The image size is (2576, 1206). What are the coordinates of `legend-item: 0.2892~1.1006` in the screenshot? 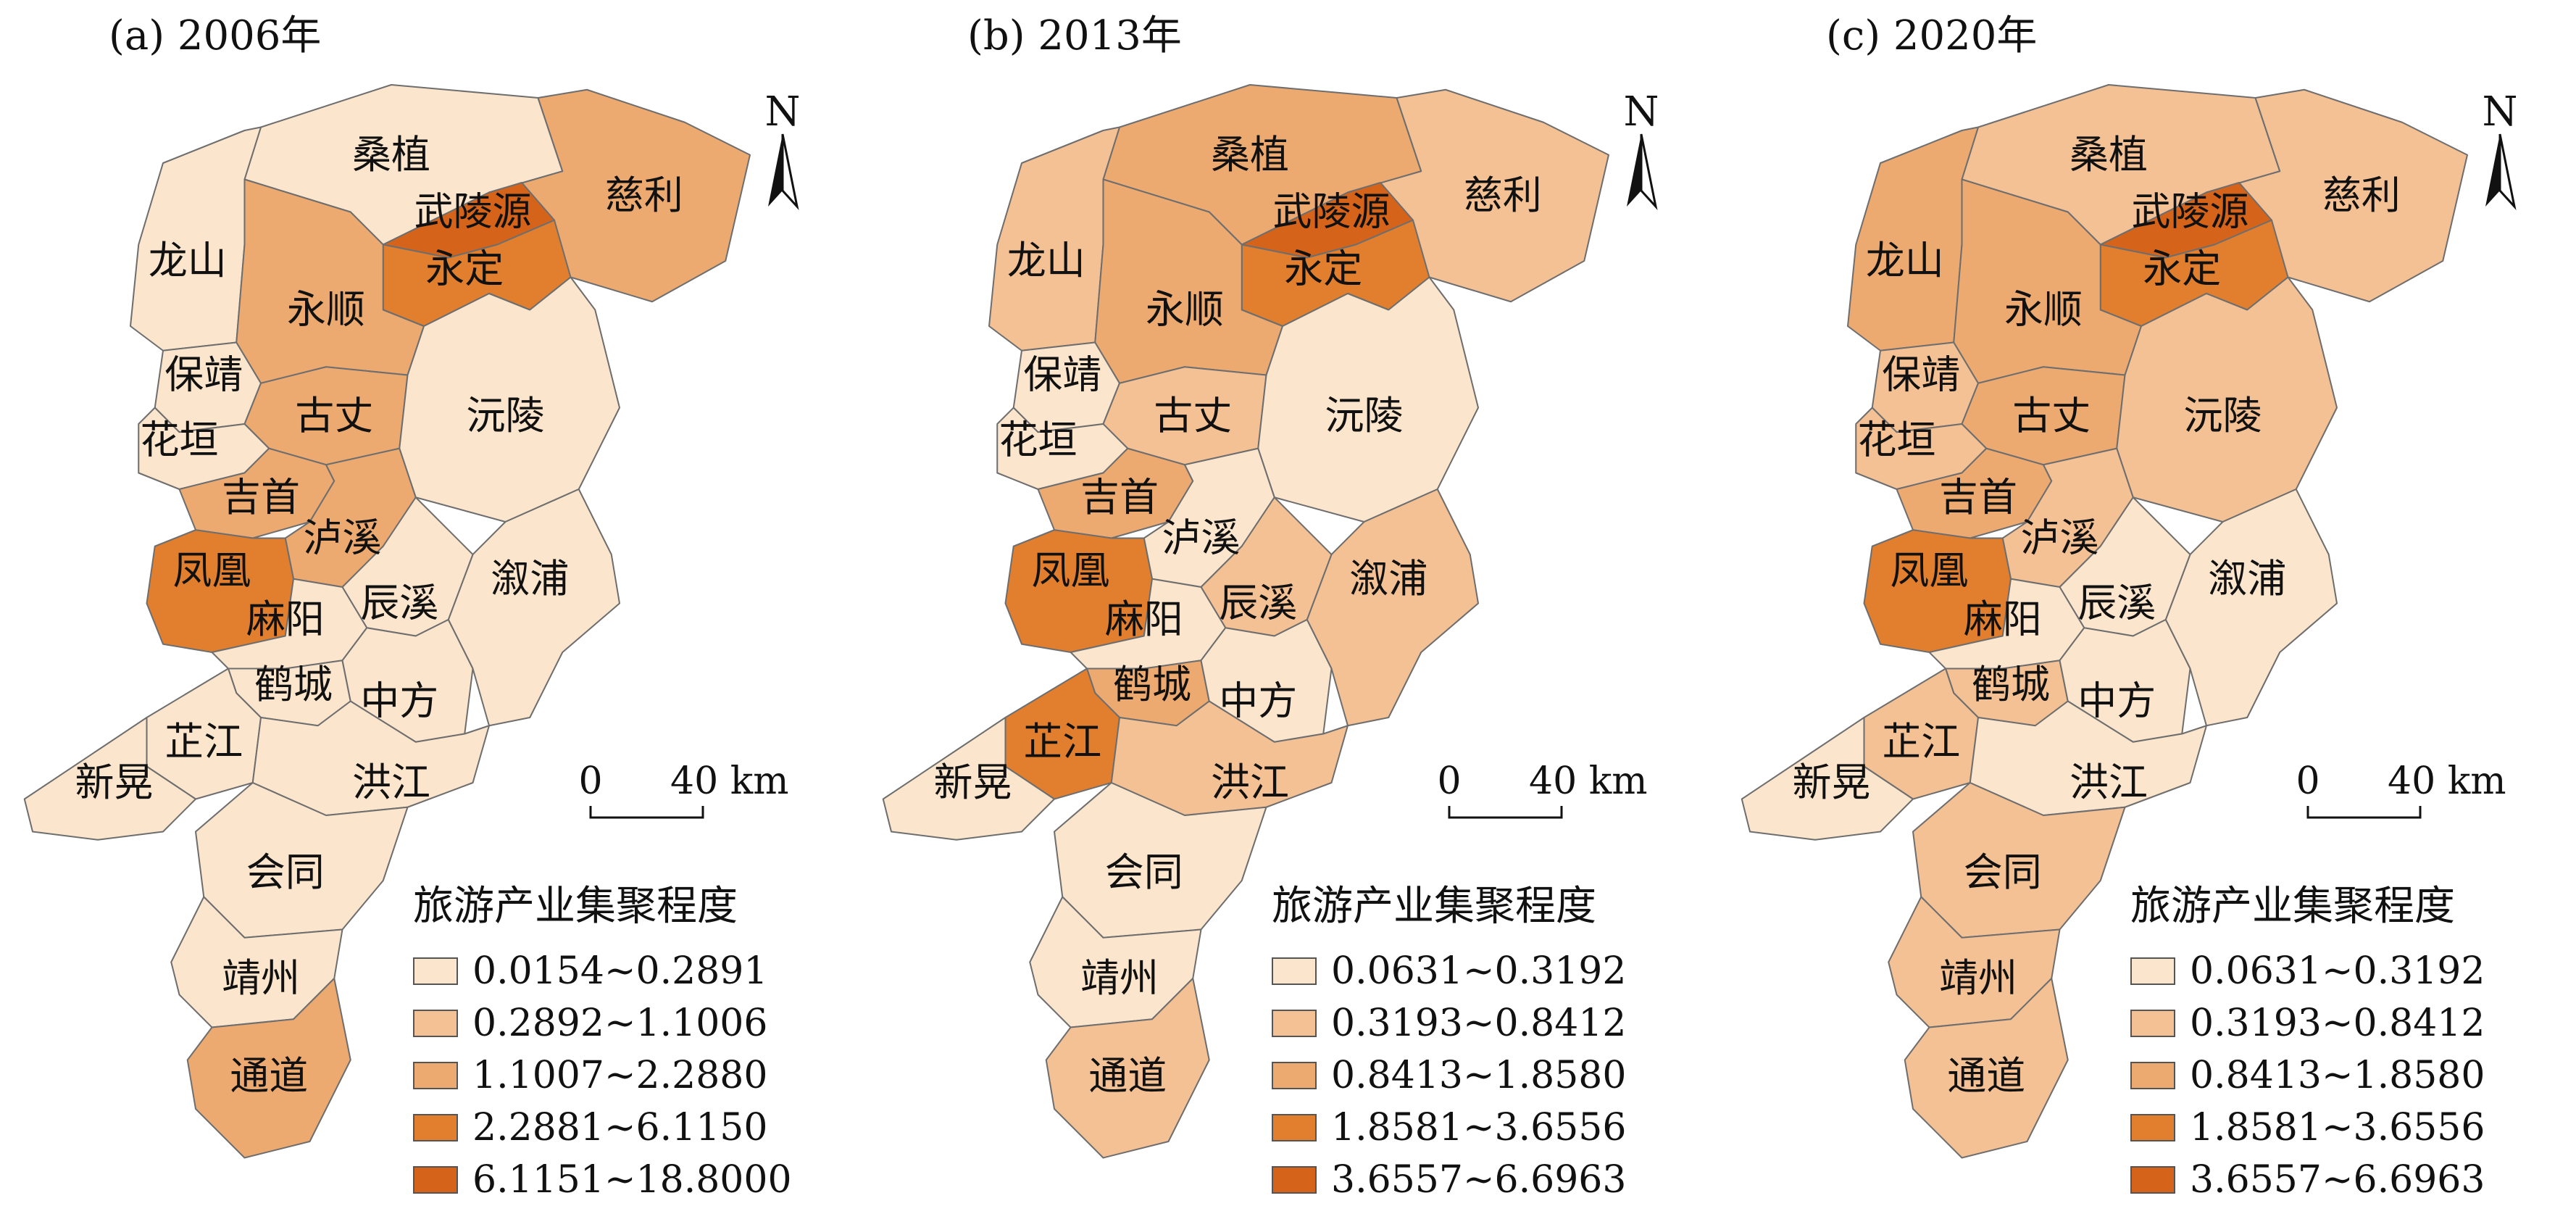 It's located at (630, 1023).